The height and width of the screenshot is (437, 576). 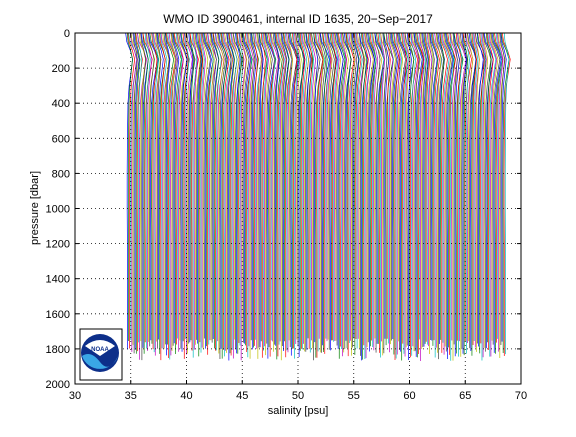 What do you see at coordinates (100, 361) in the screenshot?
I see `logo-wave-icon` at bounding box center [100, 361].